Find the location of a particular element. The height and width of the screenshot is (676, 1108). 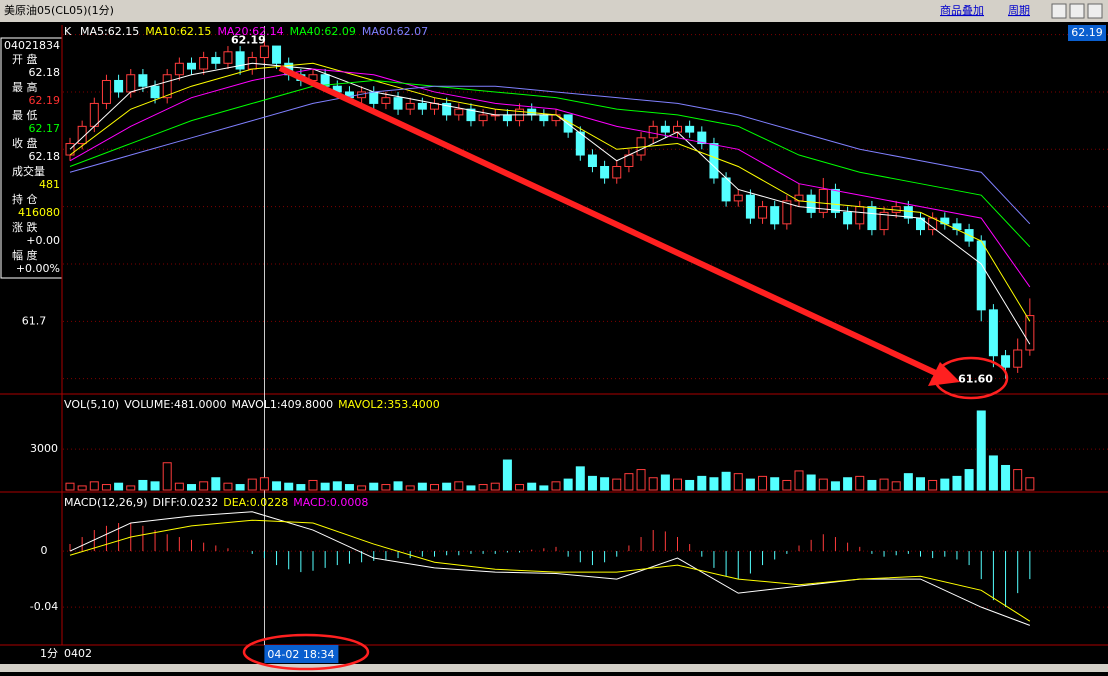

menu-overlay: 商品叠加 is located at coordinates (962, 10).